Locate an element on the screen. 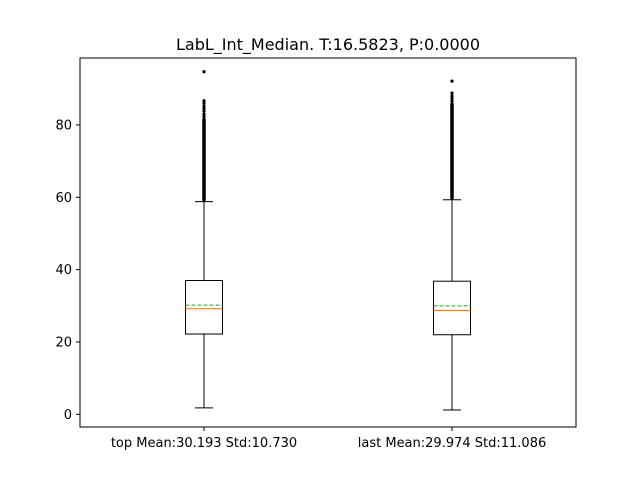  chart-title: LabL_Int_Median. T:16.5823, P:0.0000 is located at coordinates (328, 45).